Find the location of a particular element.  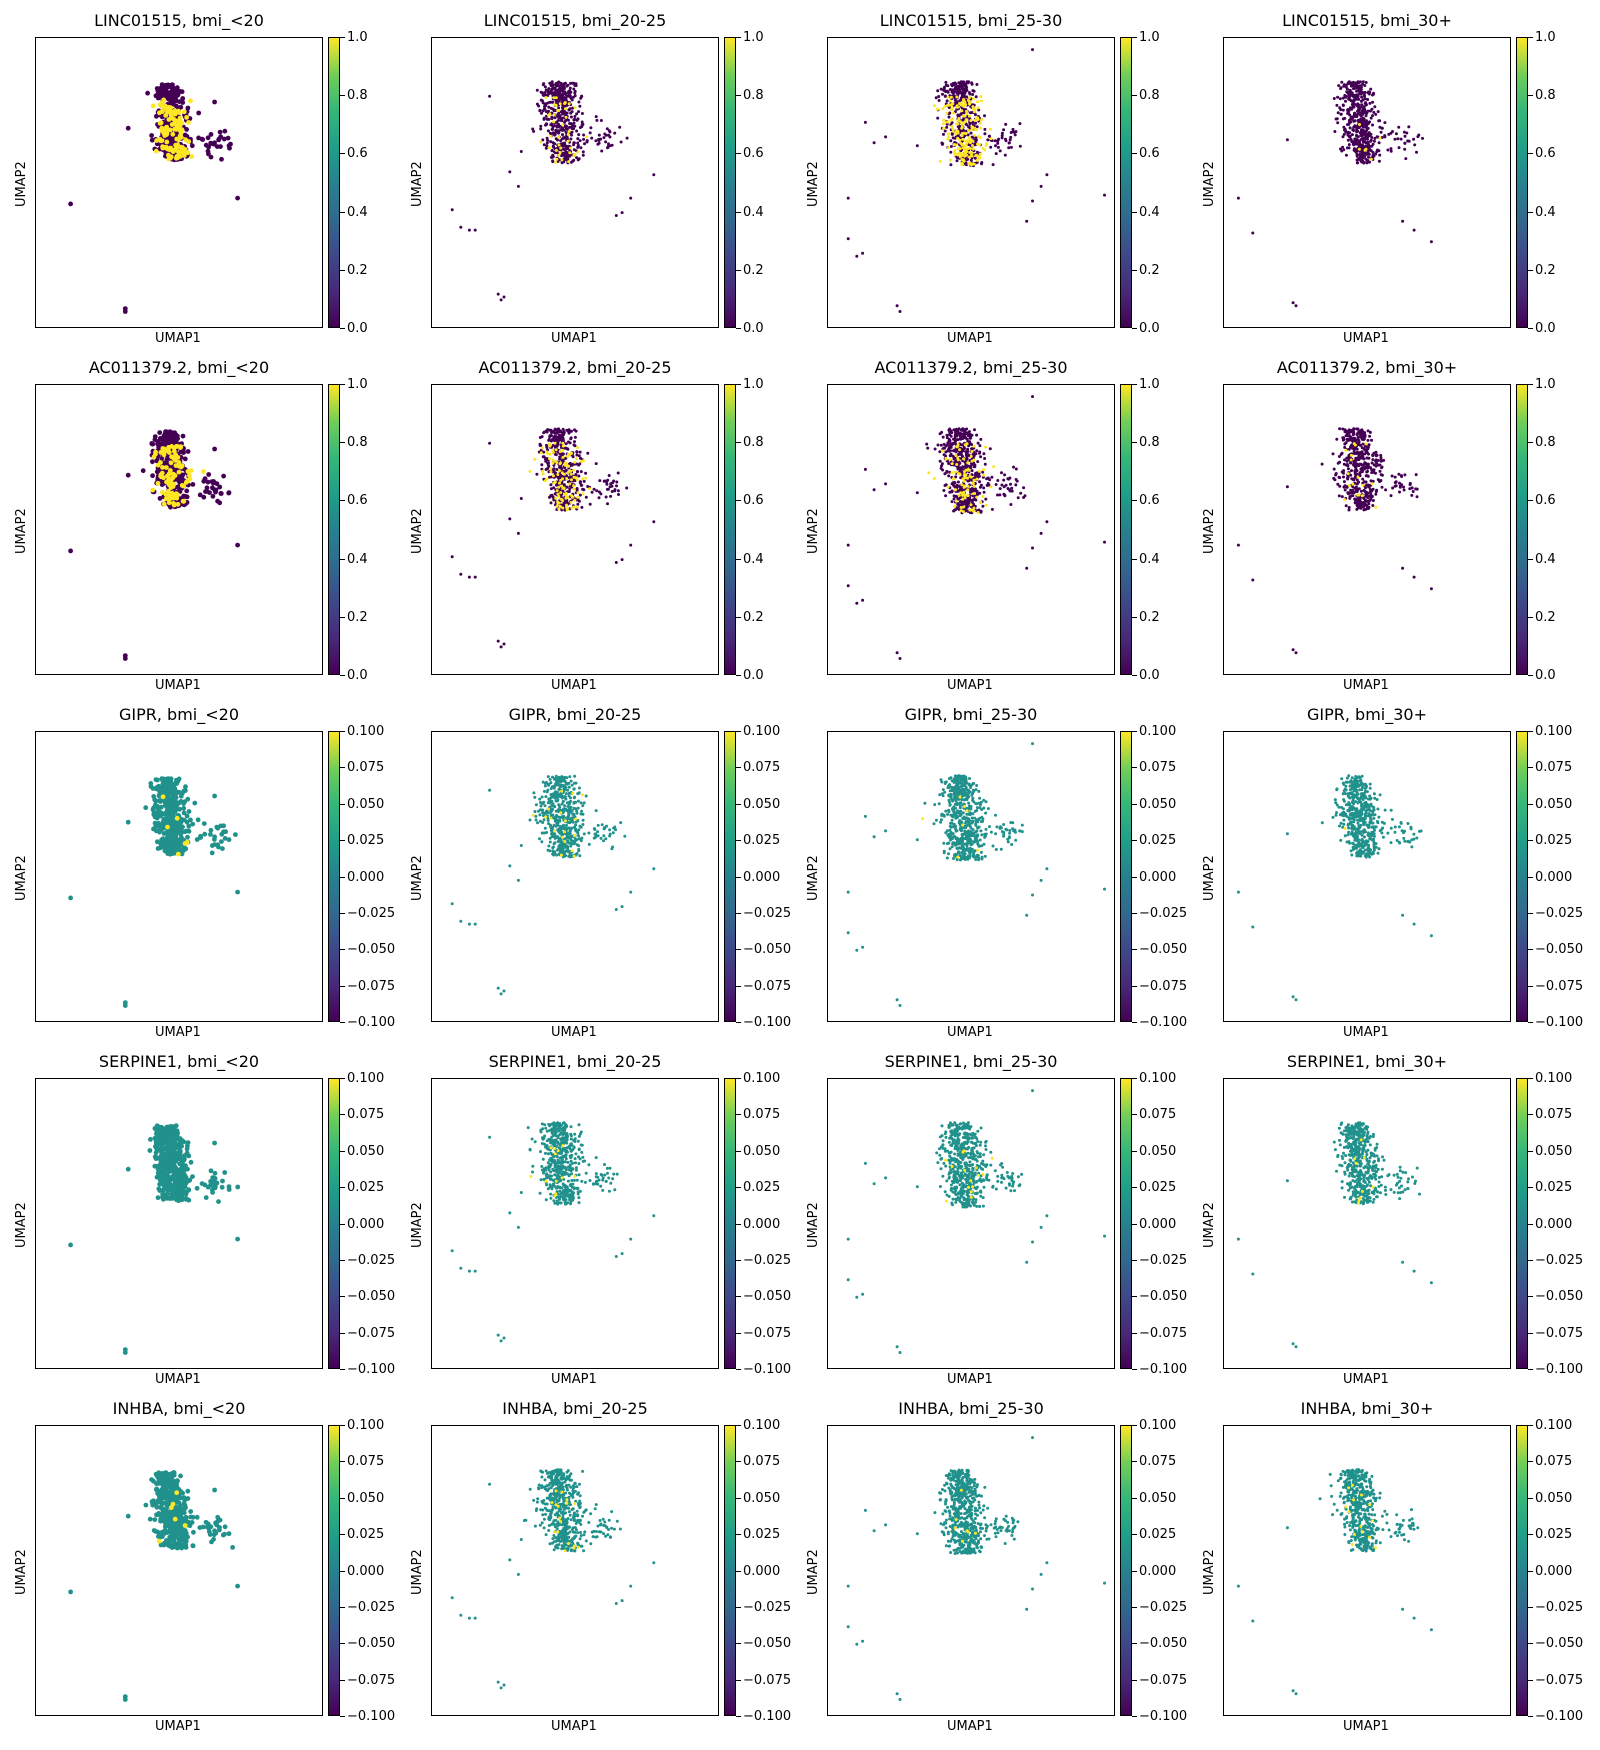

colorbar-tick-label: 0.0 is located at coordinates (1545, 675).